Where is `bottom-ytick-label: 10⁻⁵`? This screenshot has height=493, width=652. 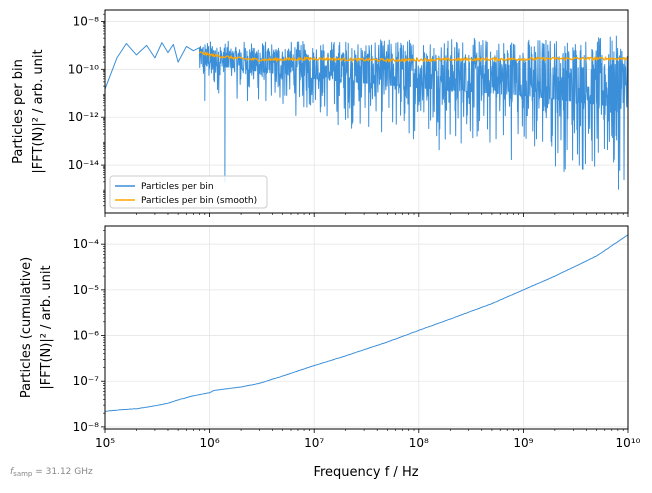
bottom-ytick-label: 10⁻⁵ is located at coordinates (86, 290).